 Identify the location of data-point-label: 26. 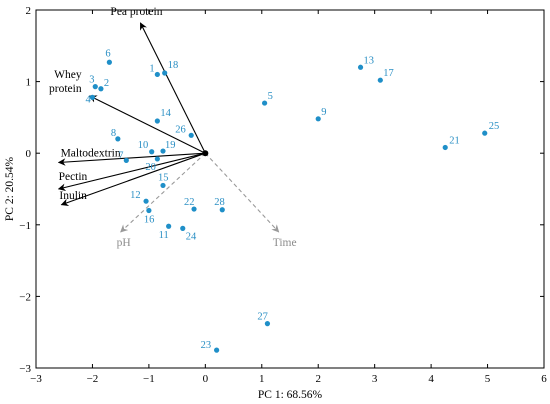
(180, 129).